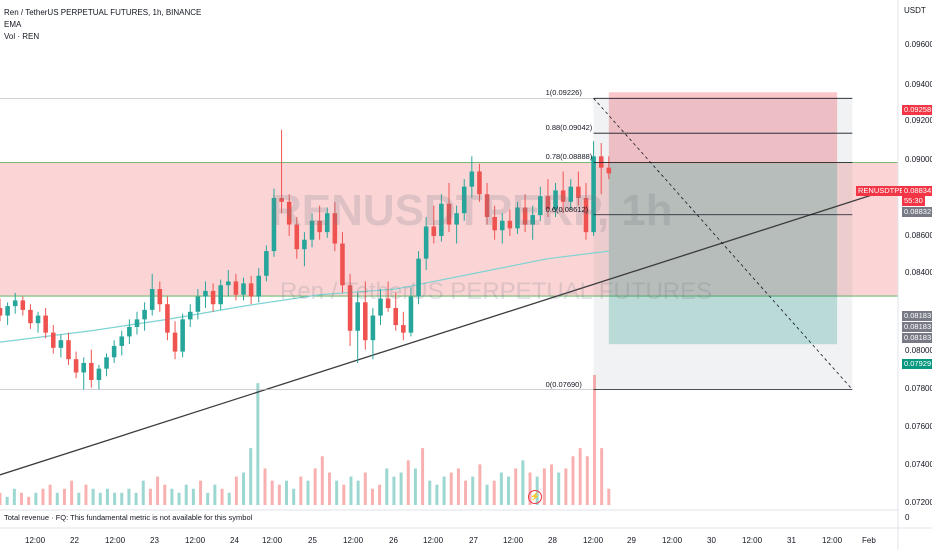 This screenshot has width=932, height=555. I want to click on price-tick-label: 0.07400, so click(918, 464).